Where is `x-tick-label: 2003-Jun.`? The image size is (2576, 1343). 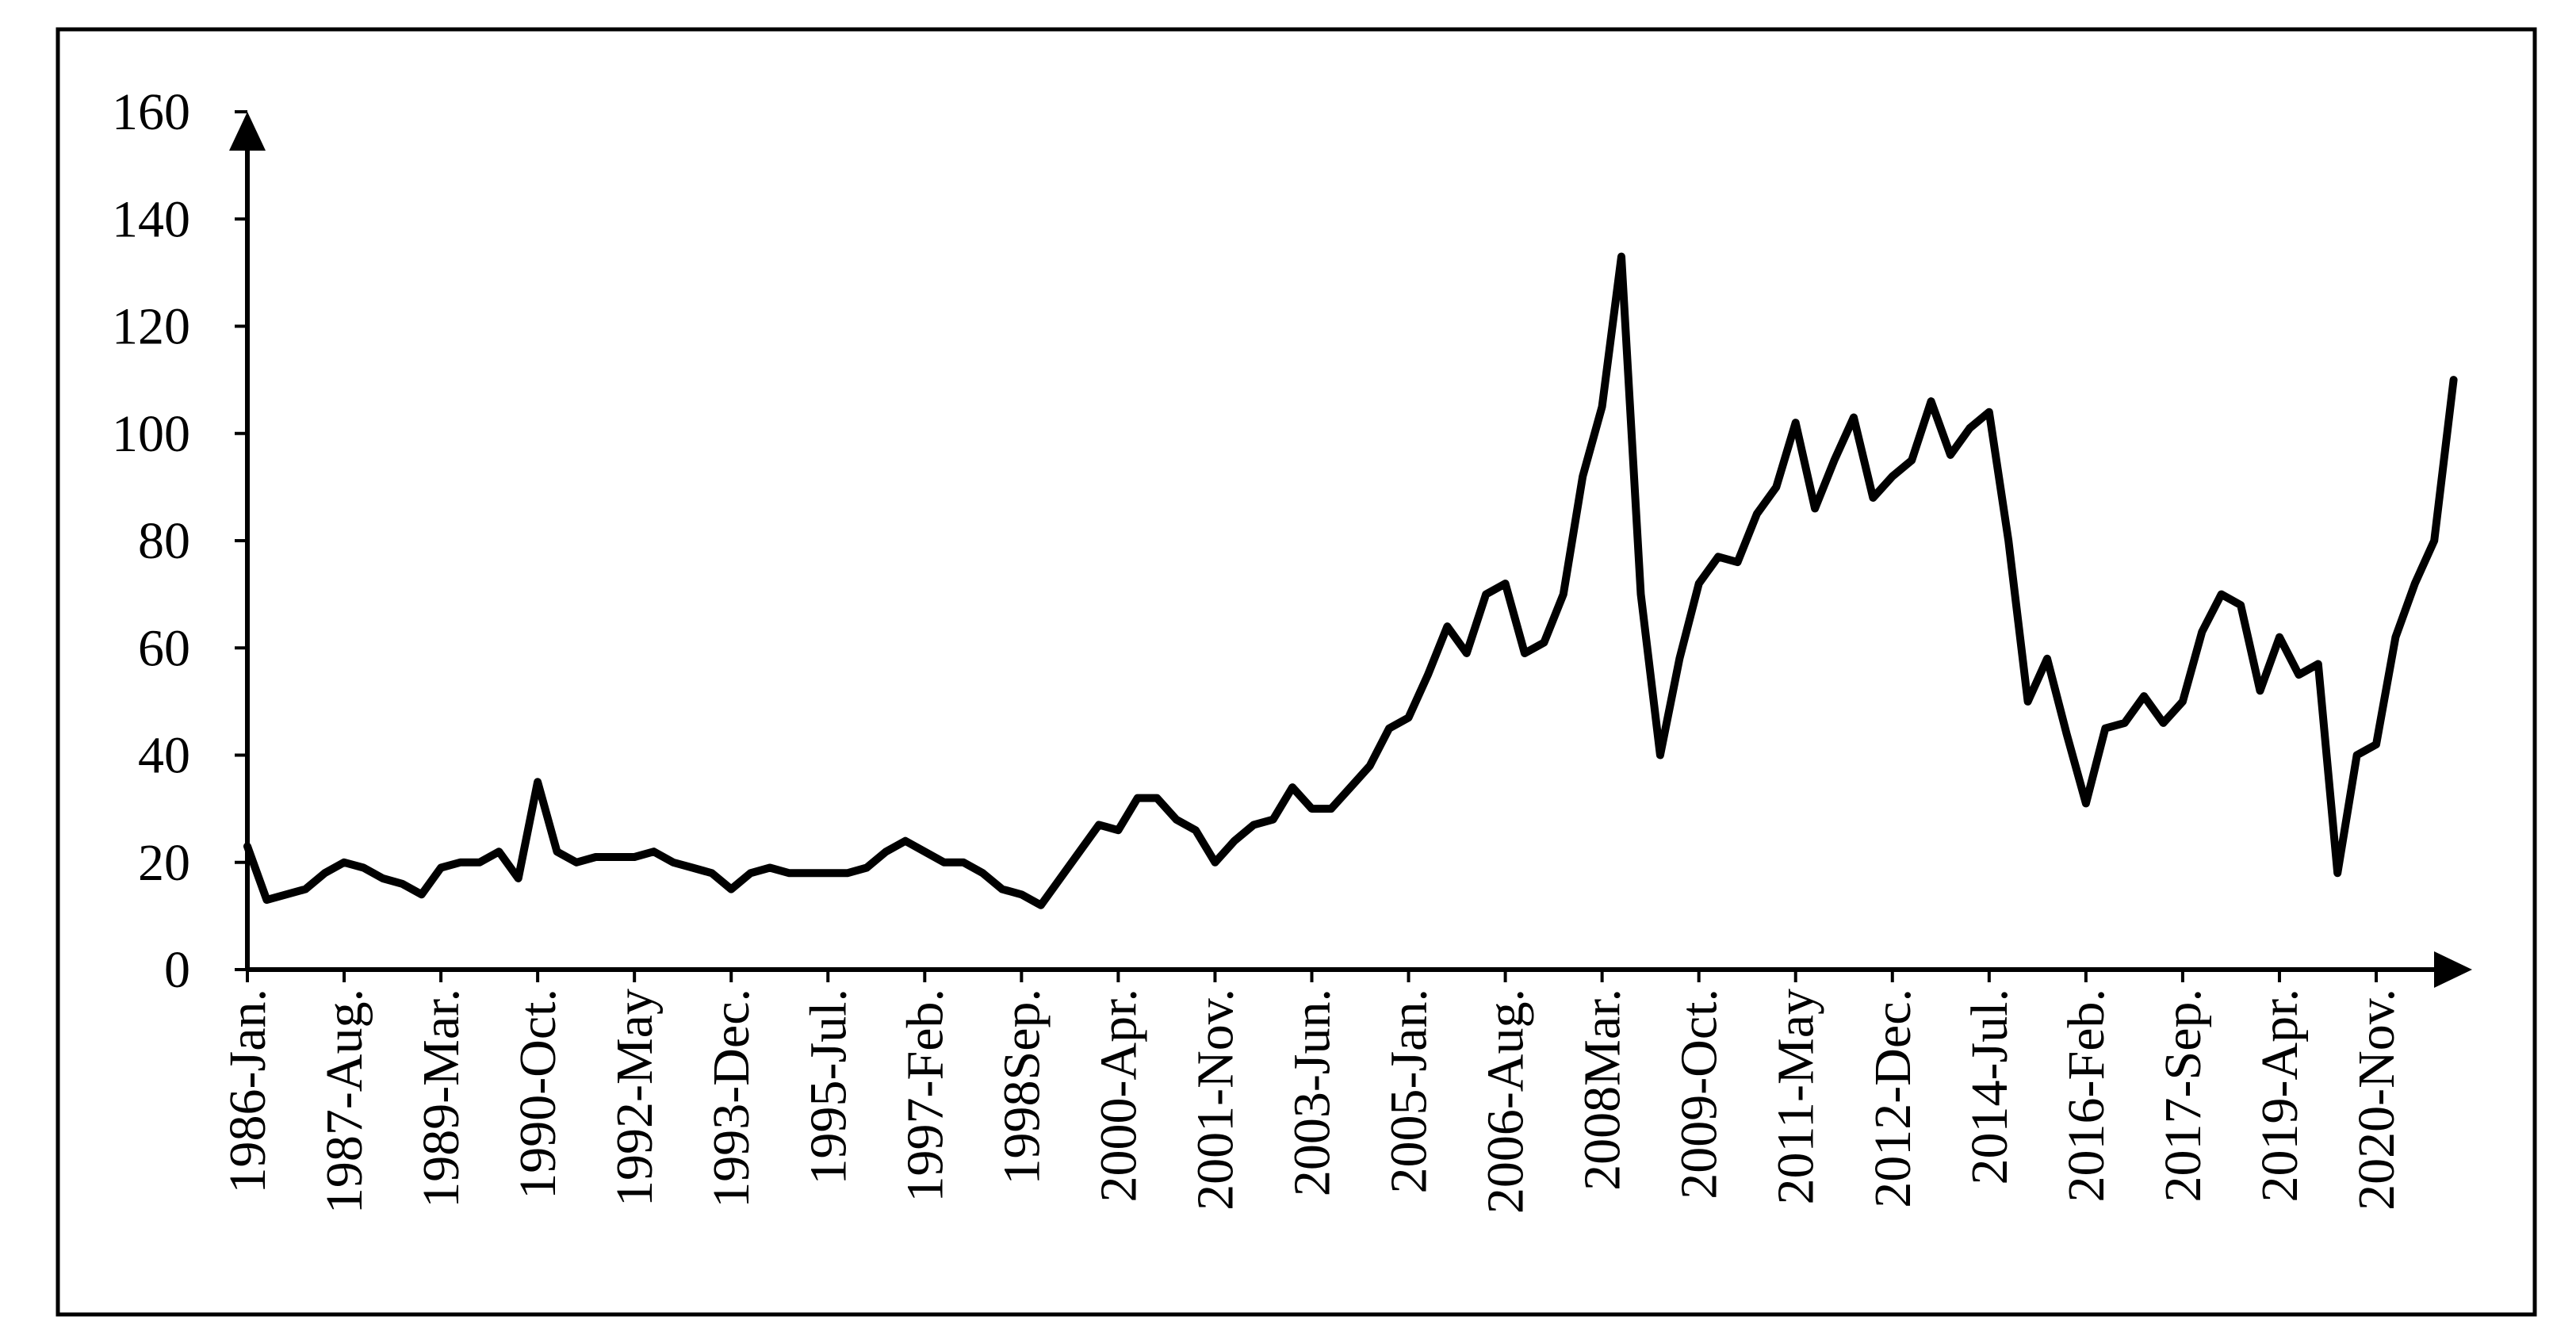 x-tick-label: 2003-Jun. is located at coordinates (1313, 1092).